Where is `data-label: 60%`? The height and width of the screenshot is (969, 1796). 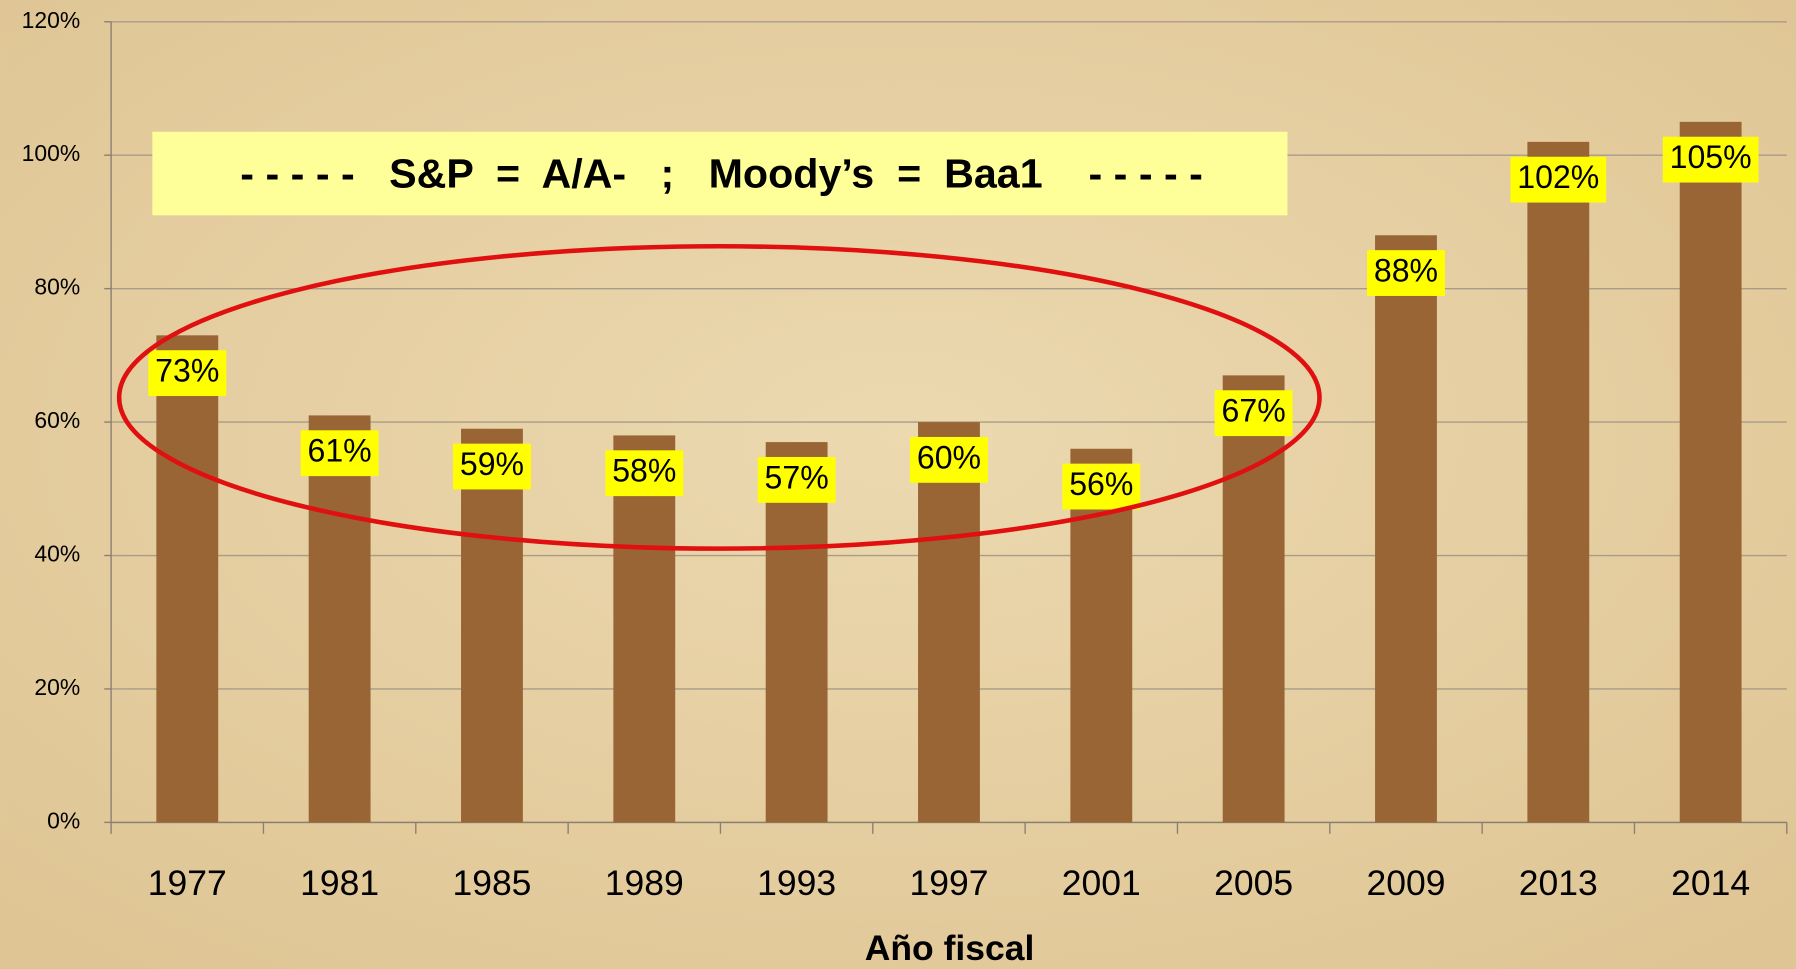 data-label: 60% is located at coordinates (949, 457).